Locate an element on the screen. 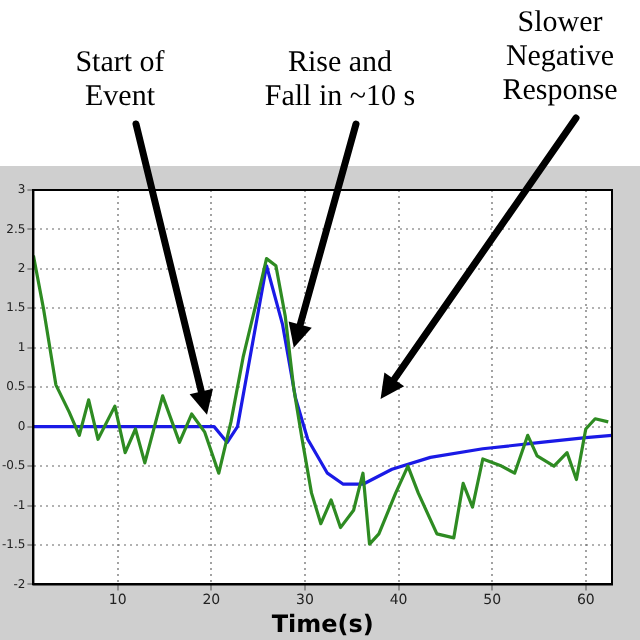 Image resolution: width=640 pixels, height=640 pixels. x-axis-title: Time(s) is located at coordinates (322, 623).